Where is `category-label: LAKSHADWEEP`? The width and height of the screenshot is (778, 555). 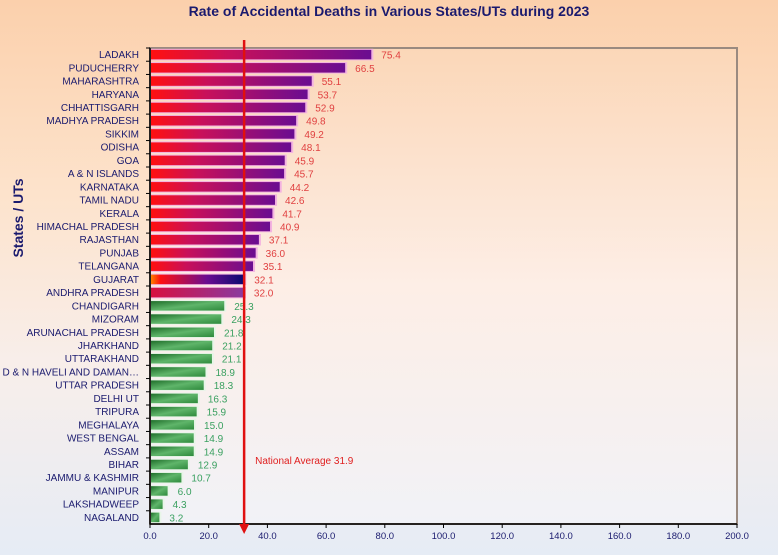 category-label: LAKSHADWEEP is located at coordinates (101, 505).